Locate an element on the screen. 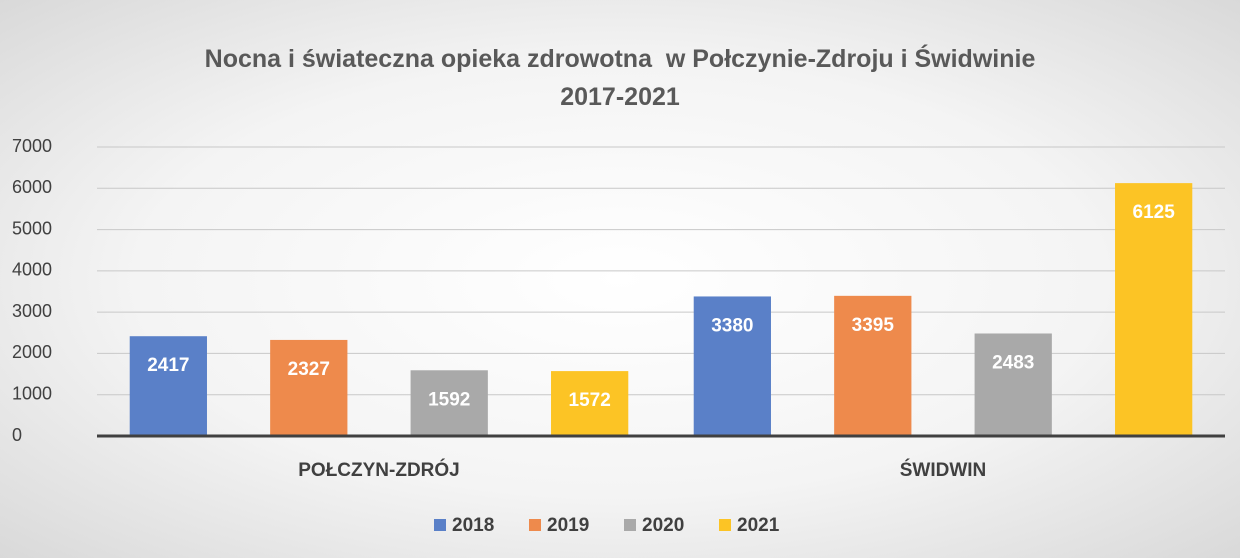  x-tick-label: POŁCZYN-ZDRÓJ is located at coordinates (379, 470).